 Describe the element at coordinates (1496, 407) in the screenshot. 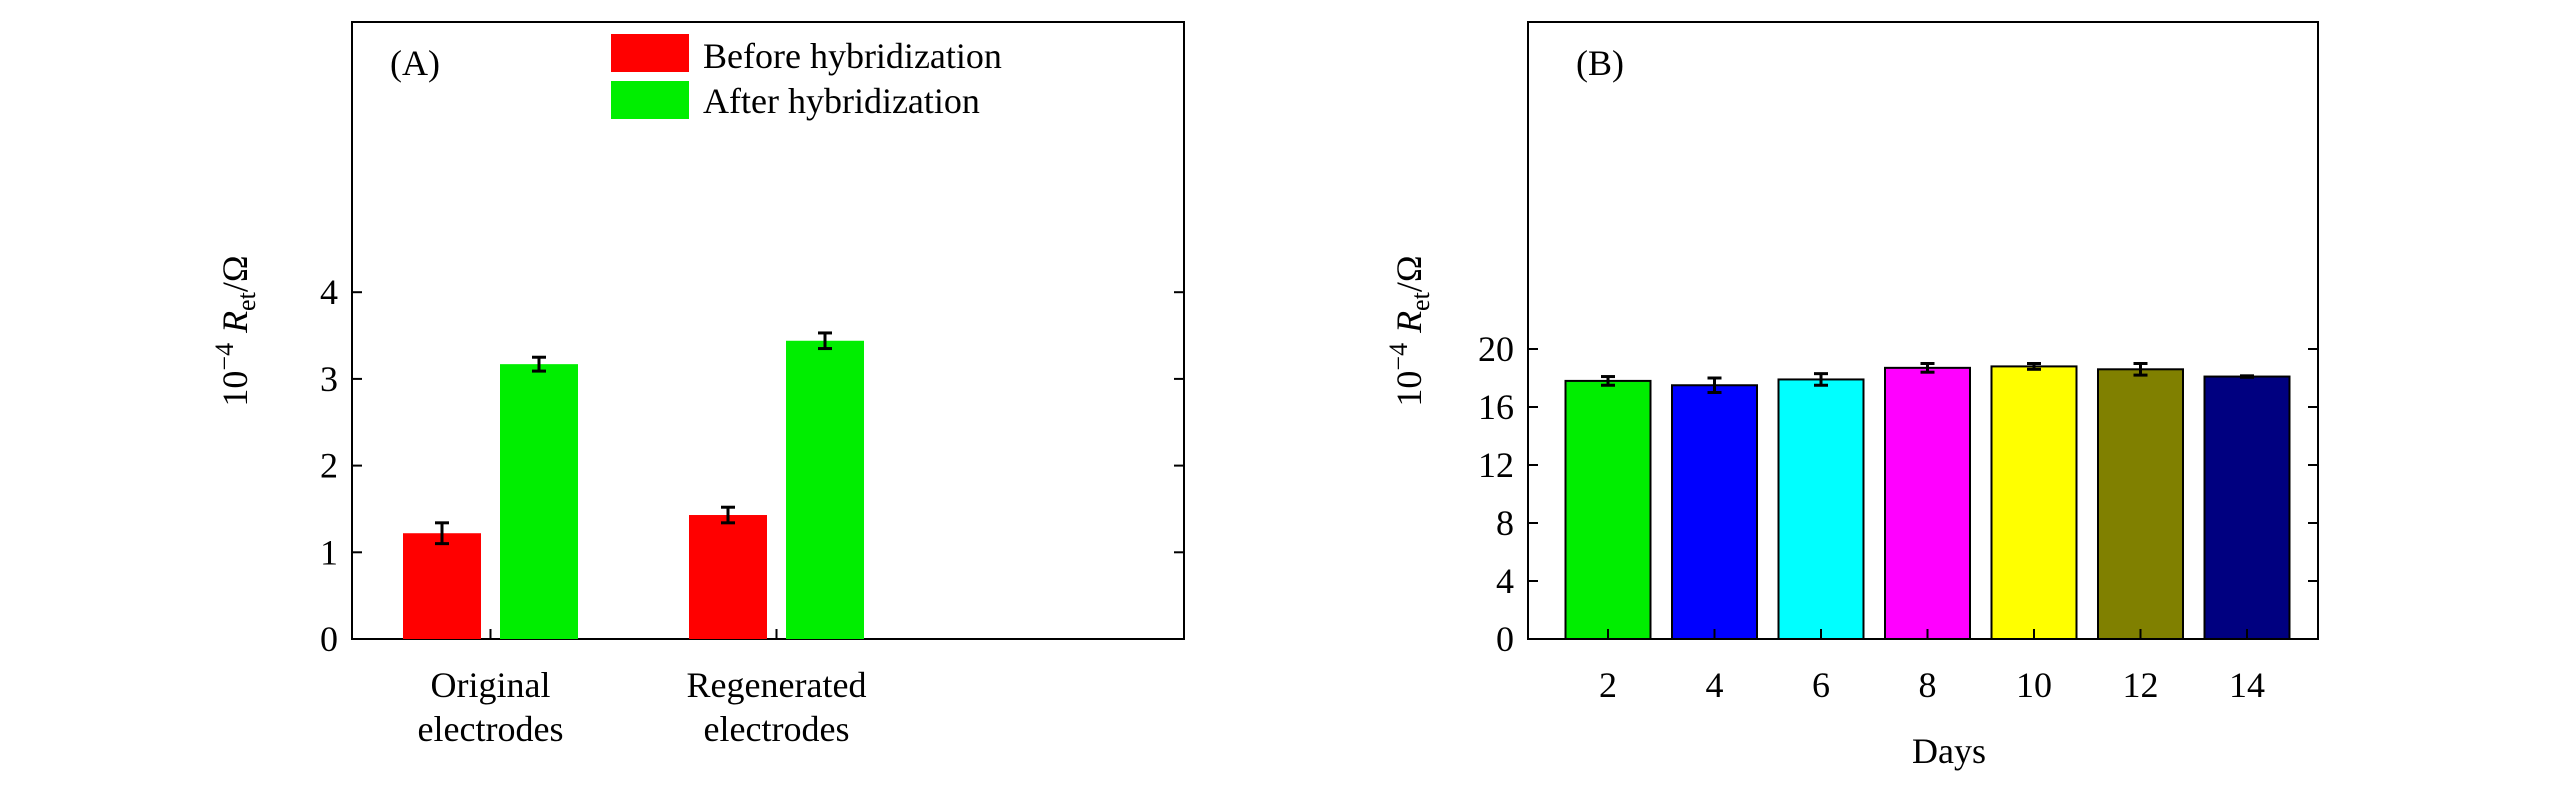

I see `panel-b-y-tick-label-4: 16` at that location.